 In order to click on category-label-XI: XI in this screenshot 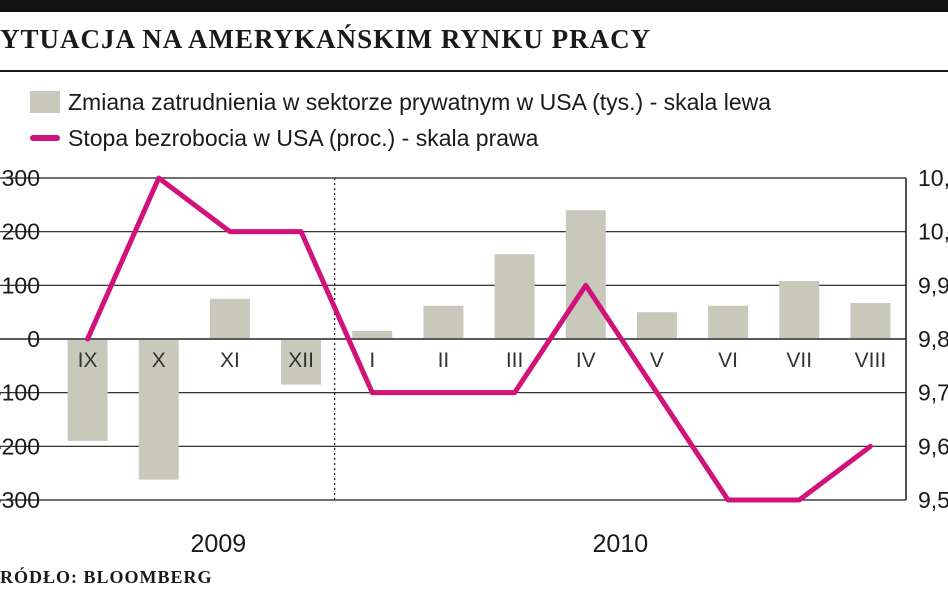, I will do `click(230, 360)`.